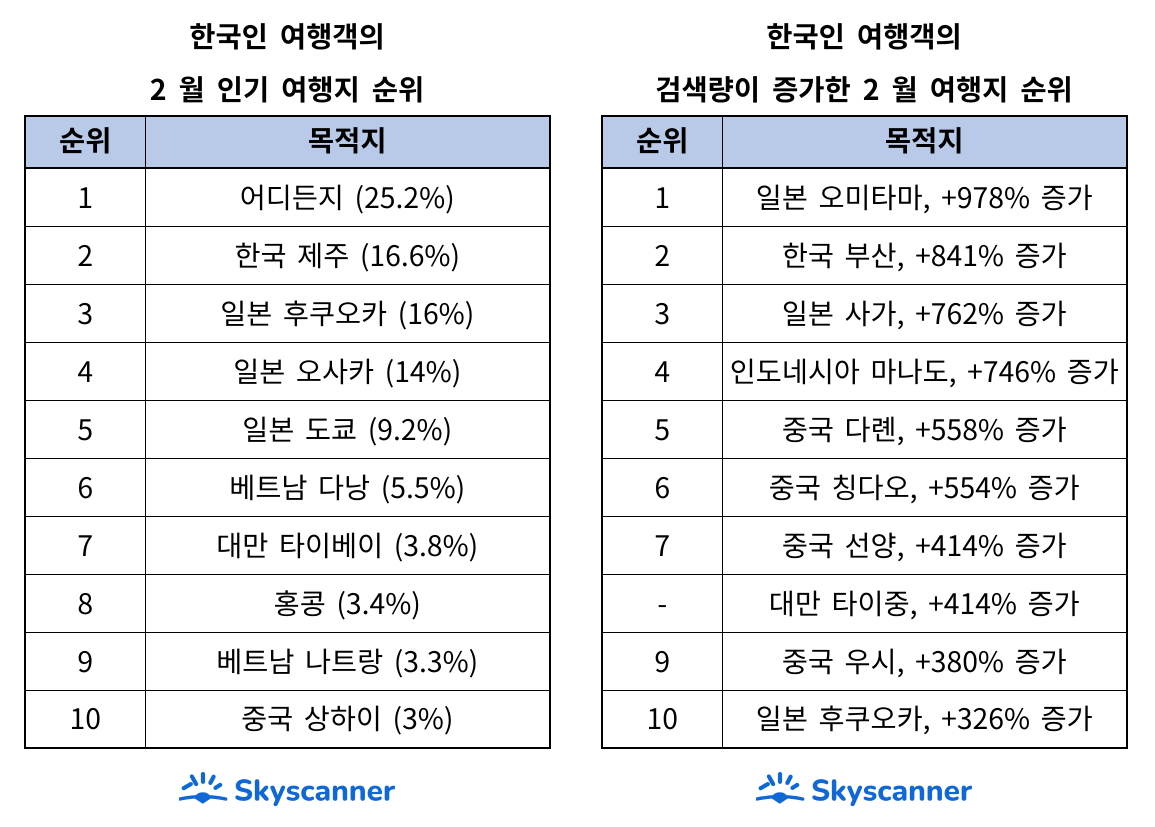  I want to click on table-row: 4 일본 오사카 (14%), so click(287, 371).